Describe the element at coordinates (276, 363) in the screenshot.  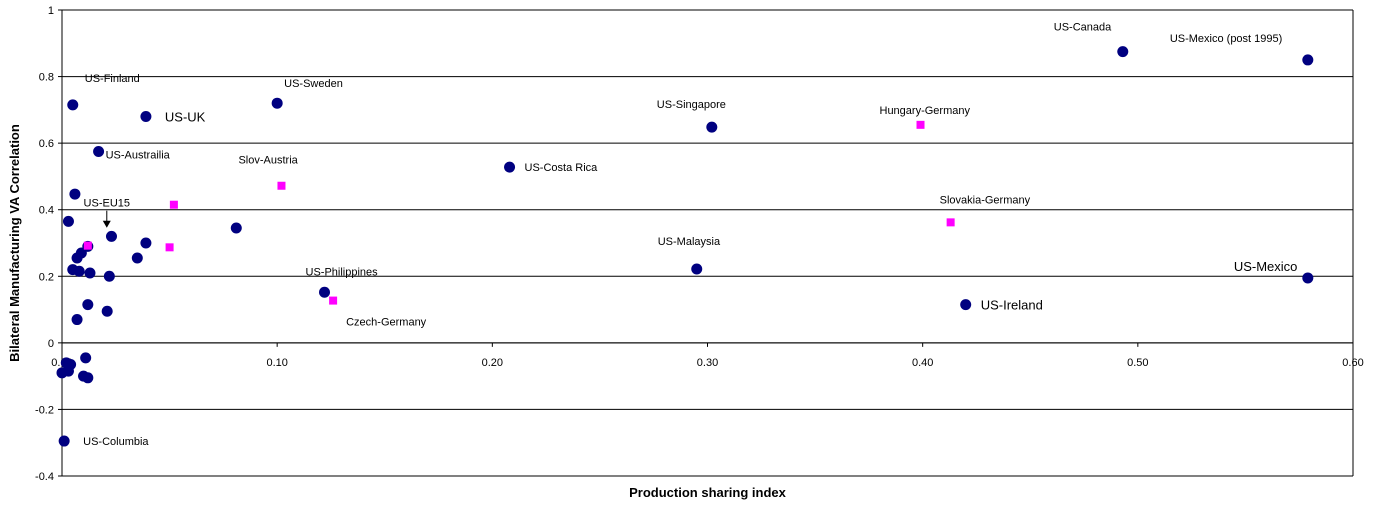
I see `x-tick-label: 0.10` at that location.